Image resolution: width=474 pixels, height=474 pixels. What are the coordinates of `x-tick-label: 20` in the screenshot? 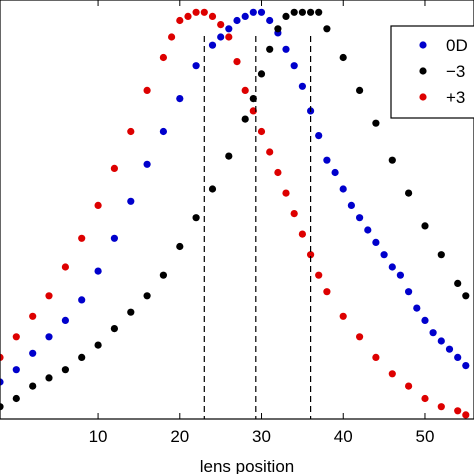 It's located at (179, 436).